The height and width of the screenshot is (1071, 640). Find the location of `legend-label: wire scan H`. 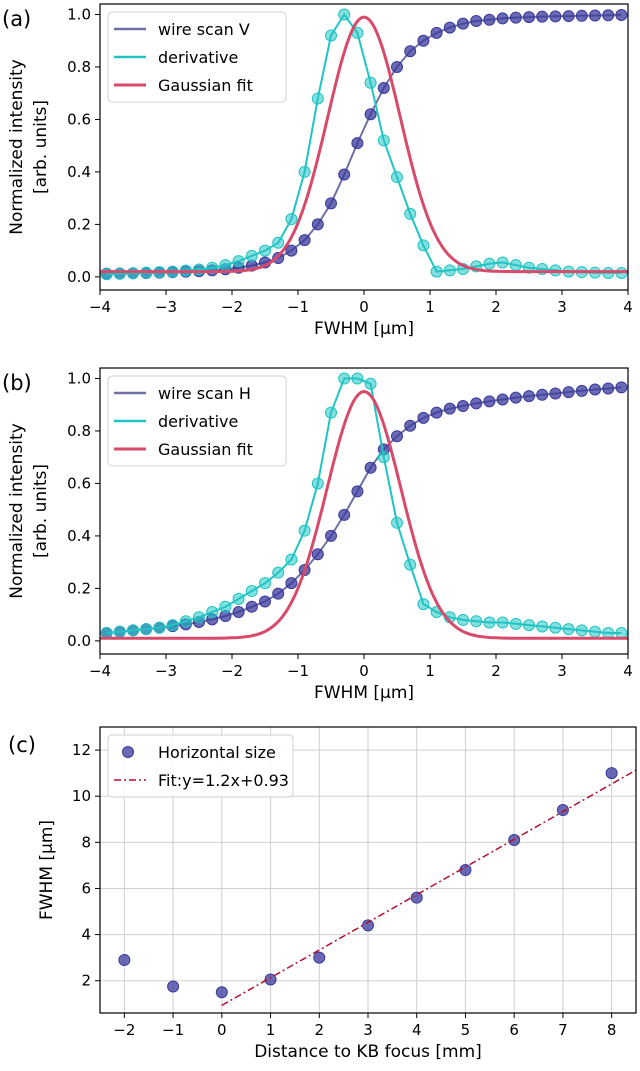

legend-label: wire scan H is located at coordinates (204, 393).